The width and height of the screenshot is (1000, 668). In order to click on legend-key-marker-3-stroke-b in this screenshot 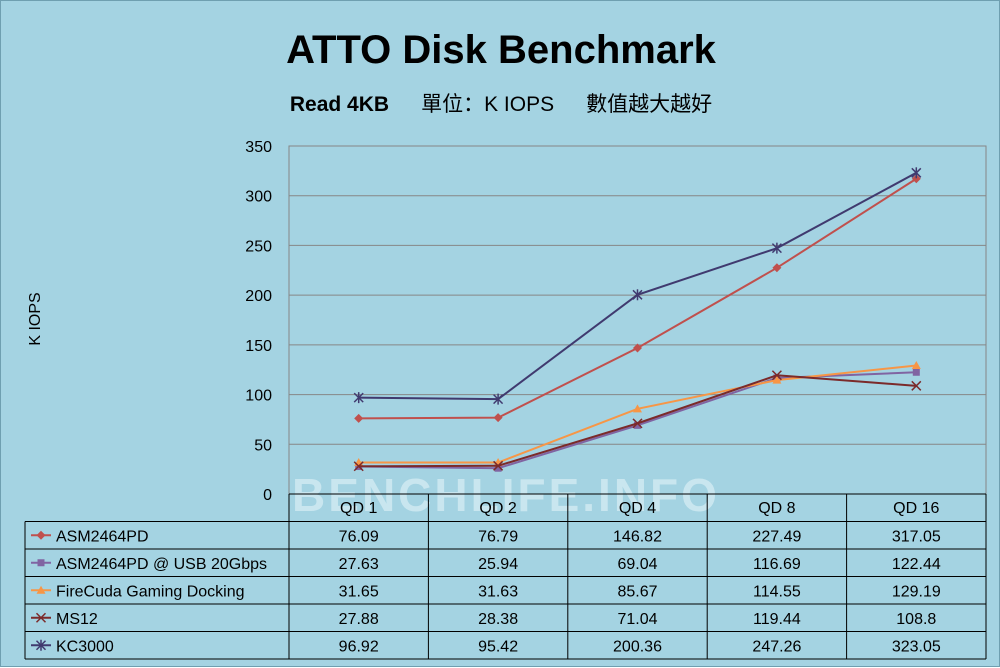, I will do `click(41, 617)`.